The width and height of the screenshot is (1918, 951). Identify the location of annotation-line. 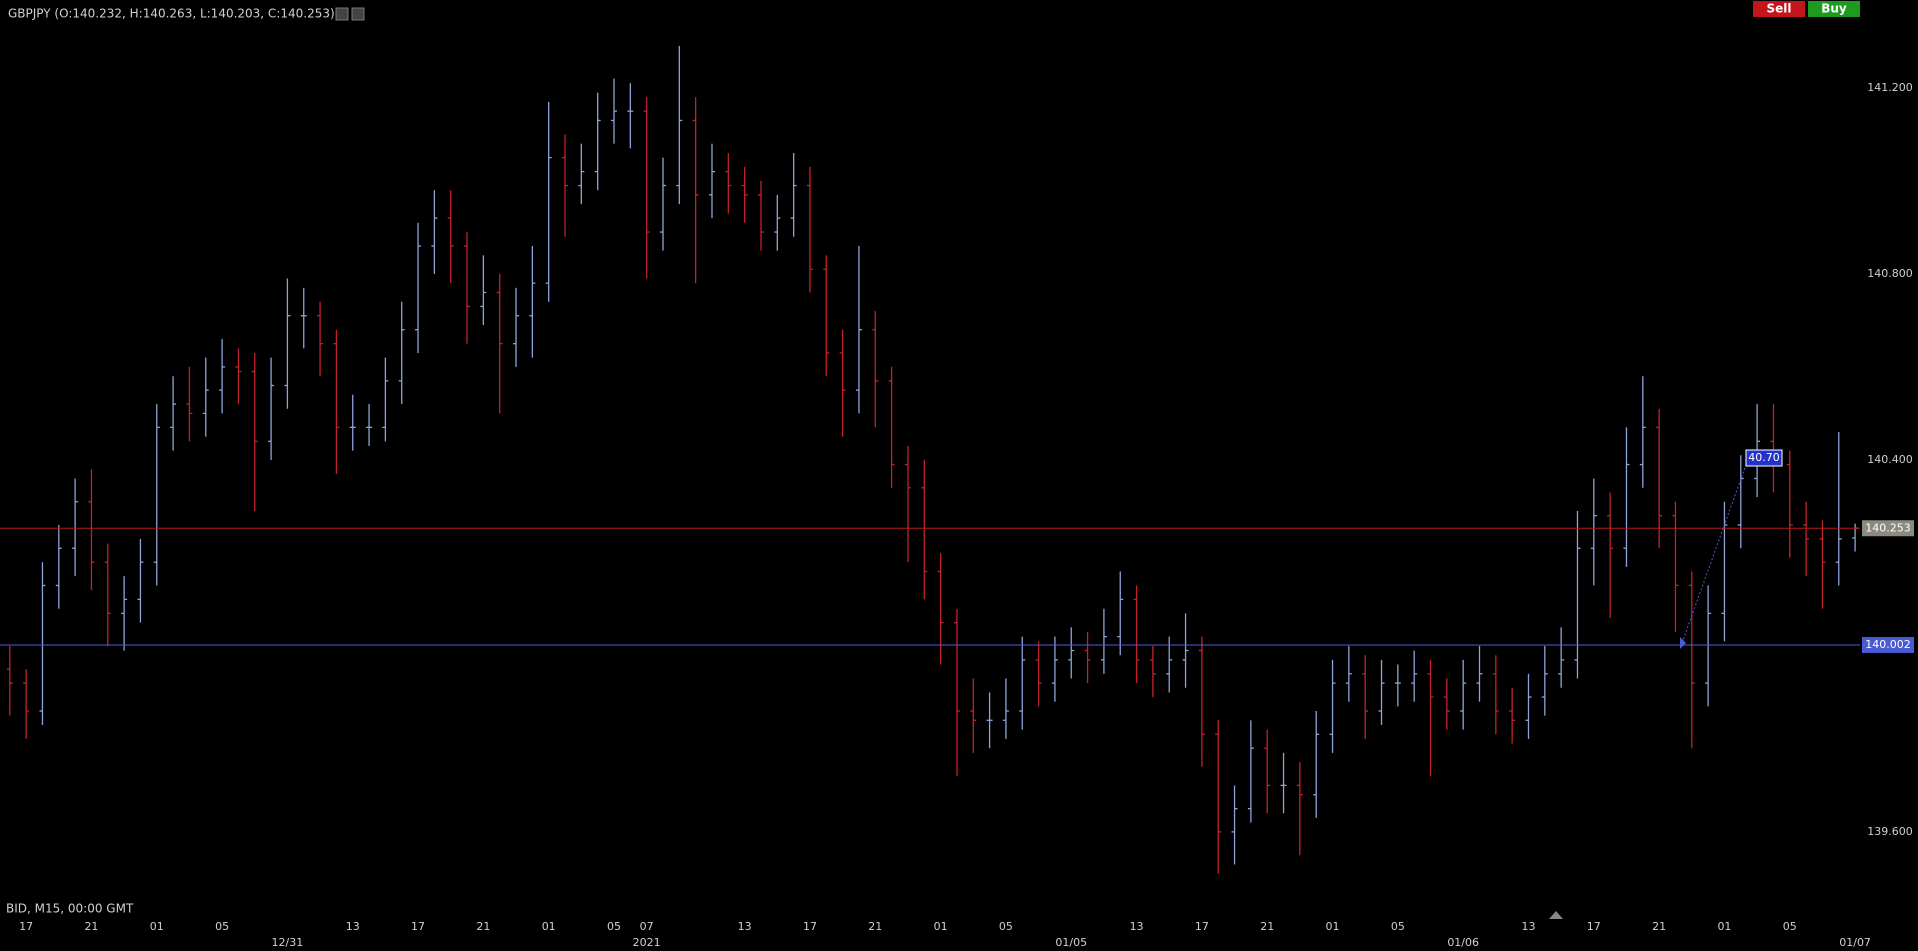
(1714, 552).